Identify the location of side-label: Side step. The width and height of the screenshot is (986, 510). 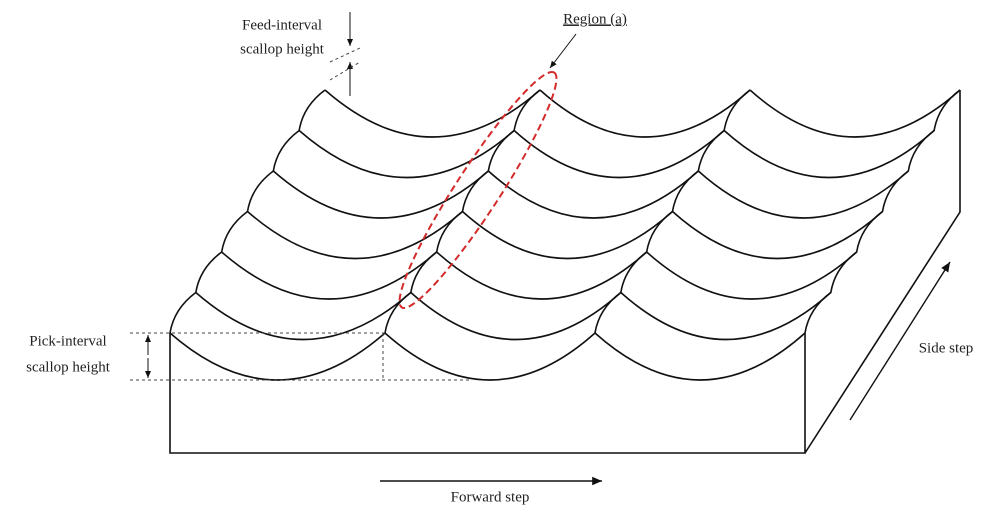
(946, 348).